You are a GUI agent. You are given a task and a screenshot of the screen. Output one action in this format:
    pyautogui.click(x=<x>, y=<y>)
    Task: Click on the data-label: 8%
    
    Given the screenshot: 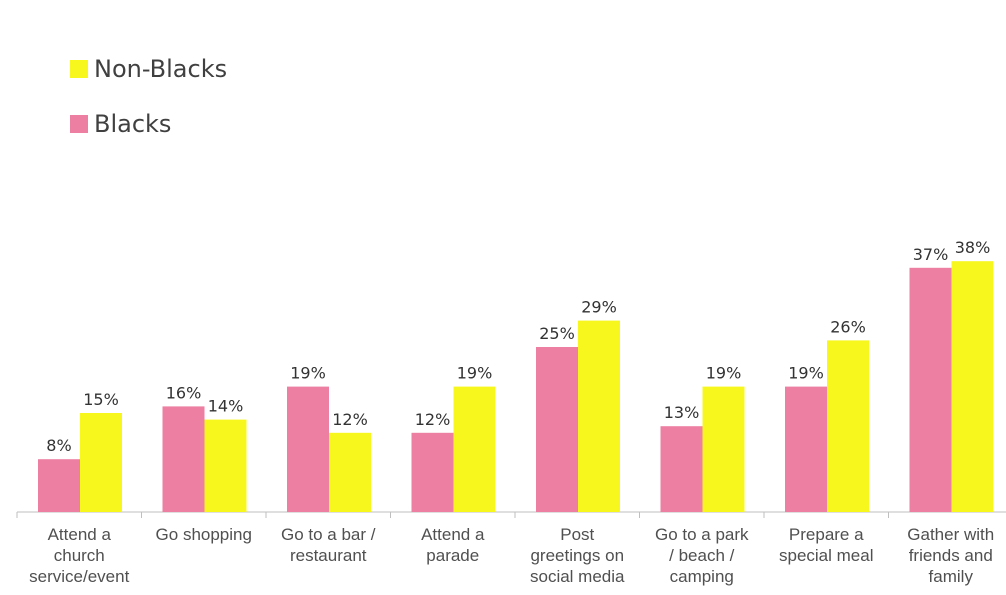 What is the action you would take?
    pyautogui.click(x=58, y=445)
    